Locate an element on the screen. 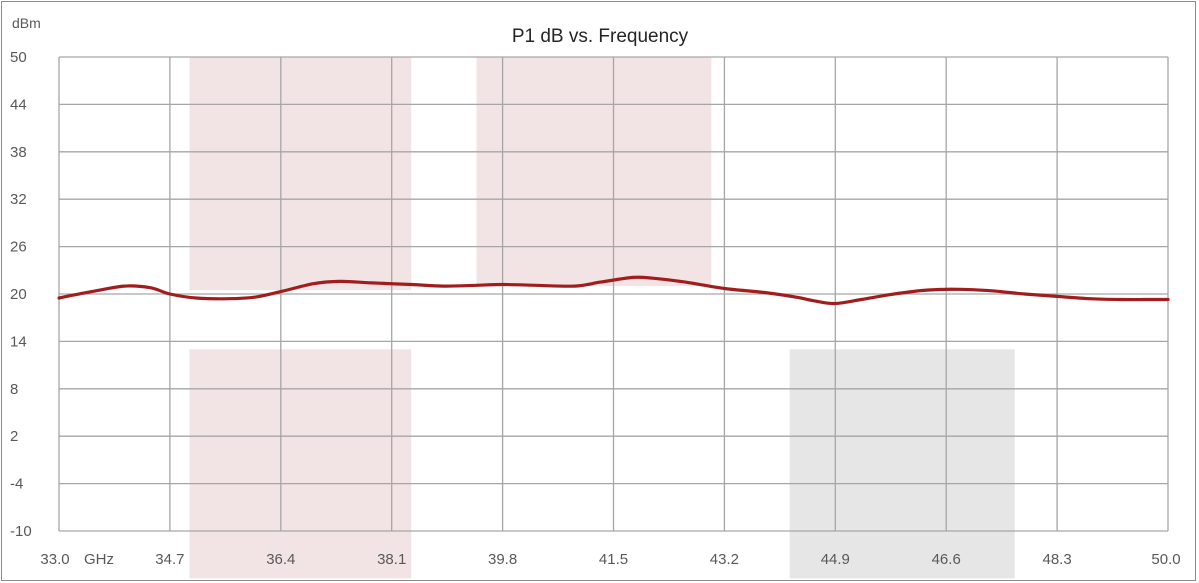 The image size is (1199, 583). x-tick-label-11: 50.0 is located at coordinates (1165, 559).